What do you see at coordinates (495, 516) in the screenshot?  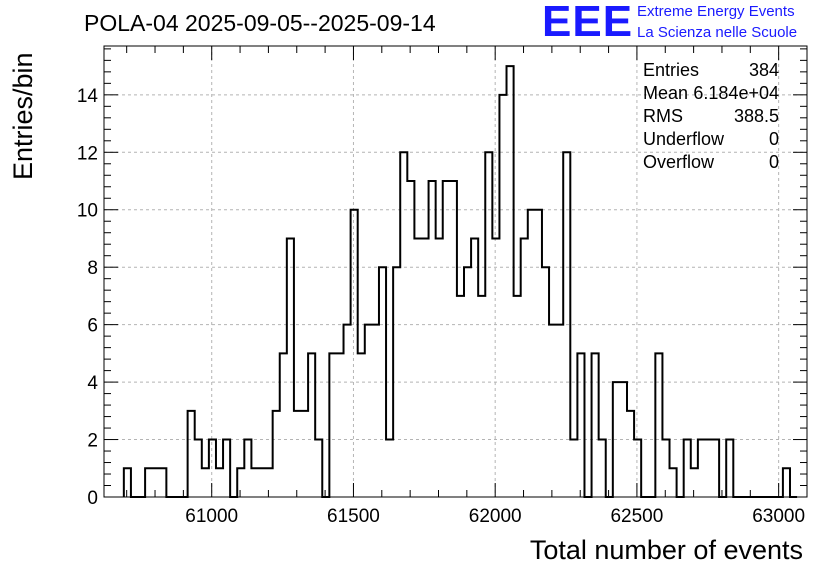 I see `x-tick-label: 62000` at bounding box center [495, 516].